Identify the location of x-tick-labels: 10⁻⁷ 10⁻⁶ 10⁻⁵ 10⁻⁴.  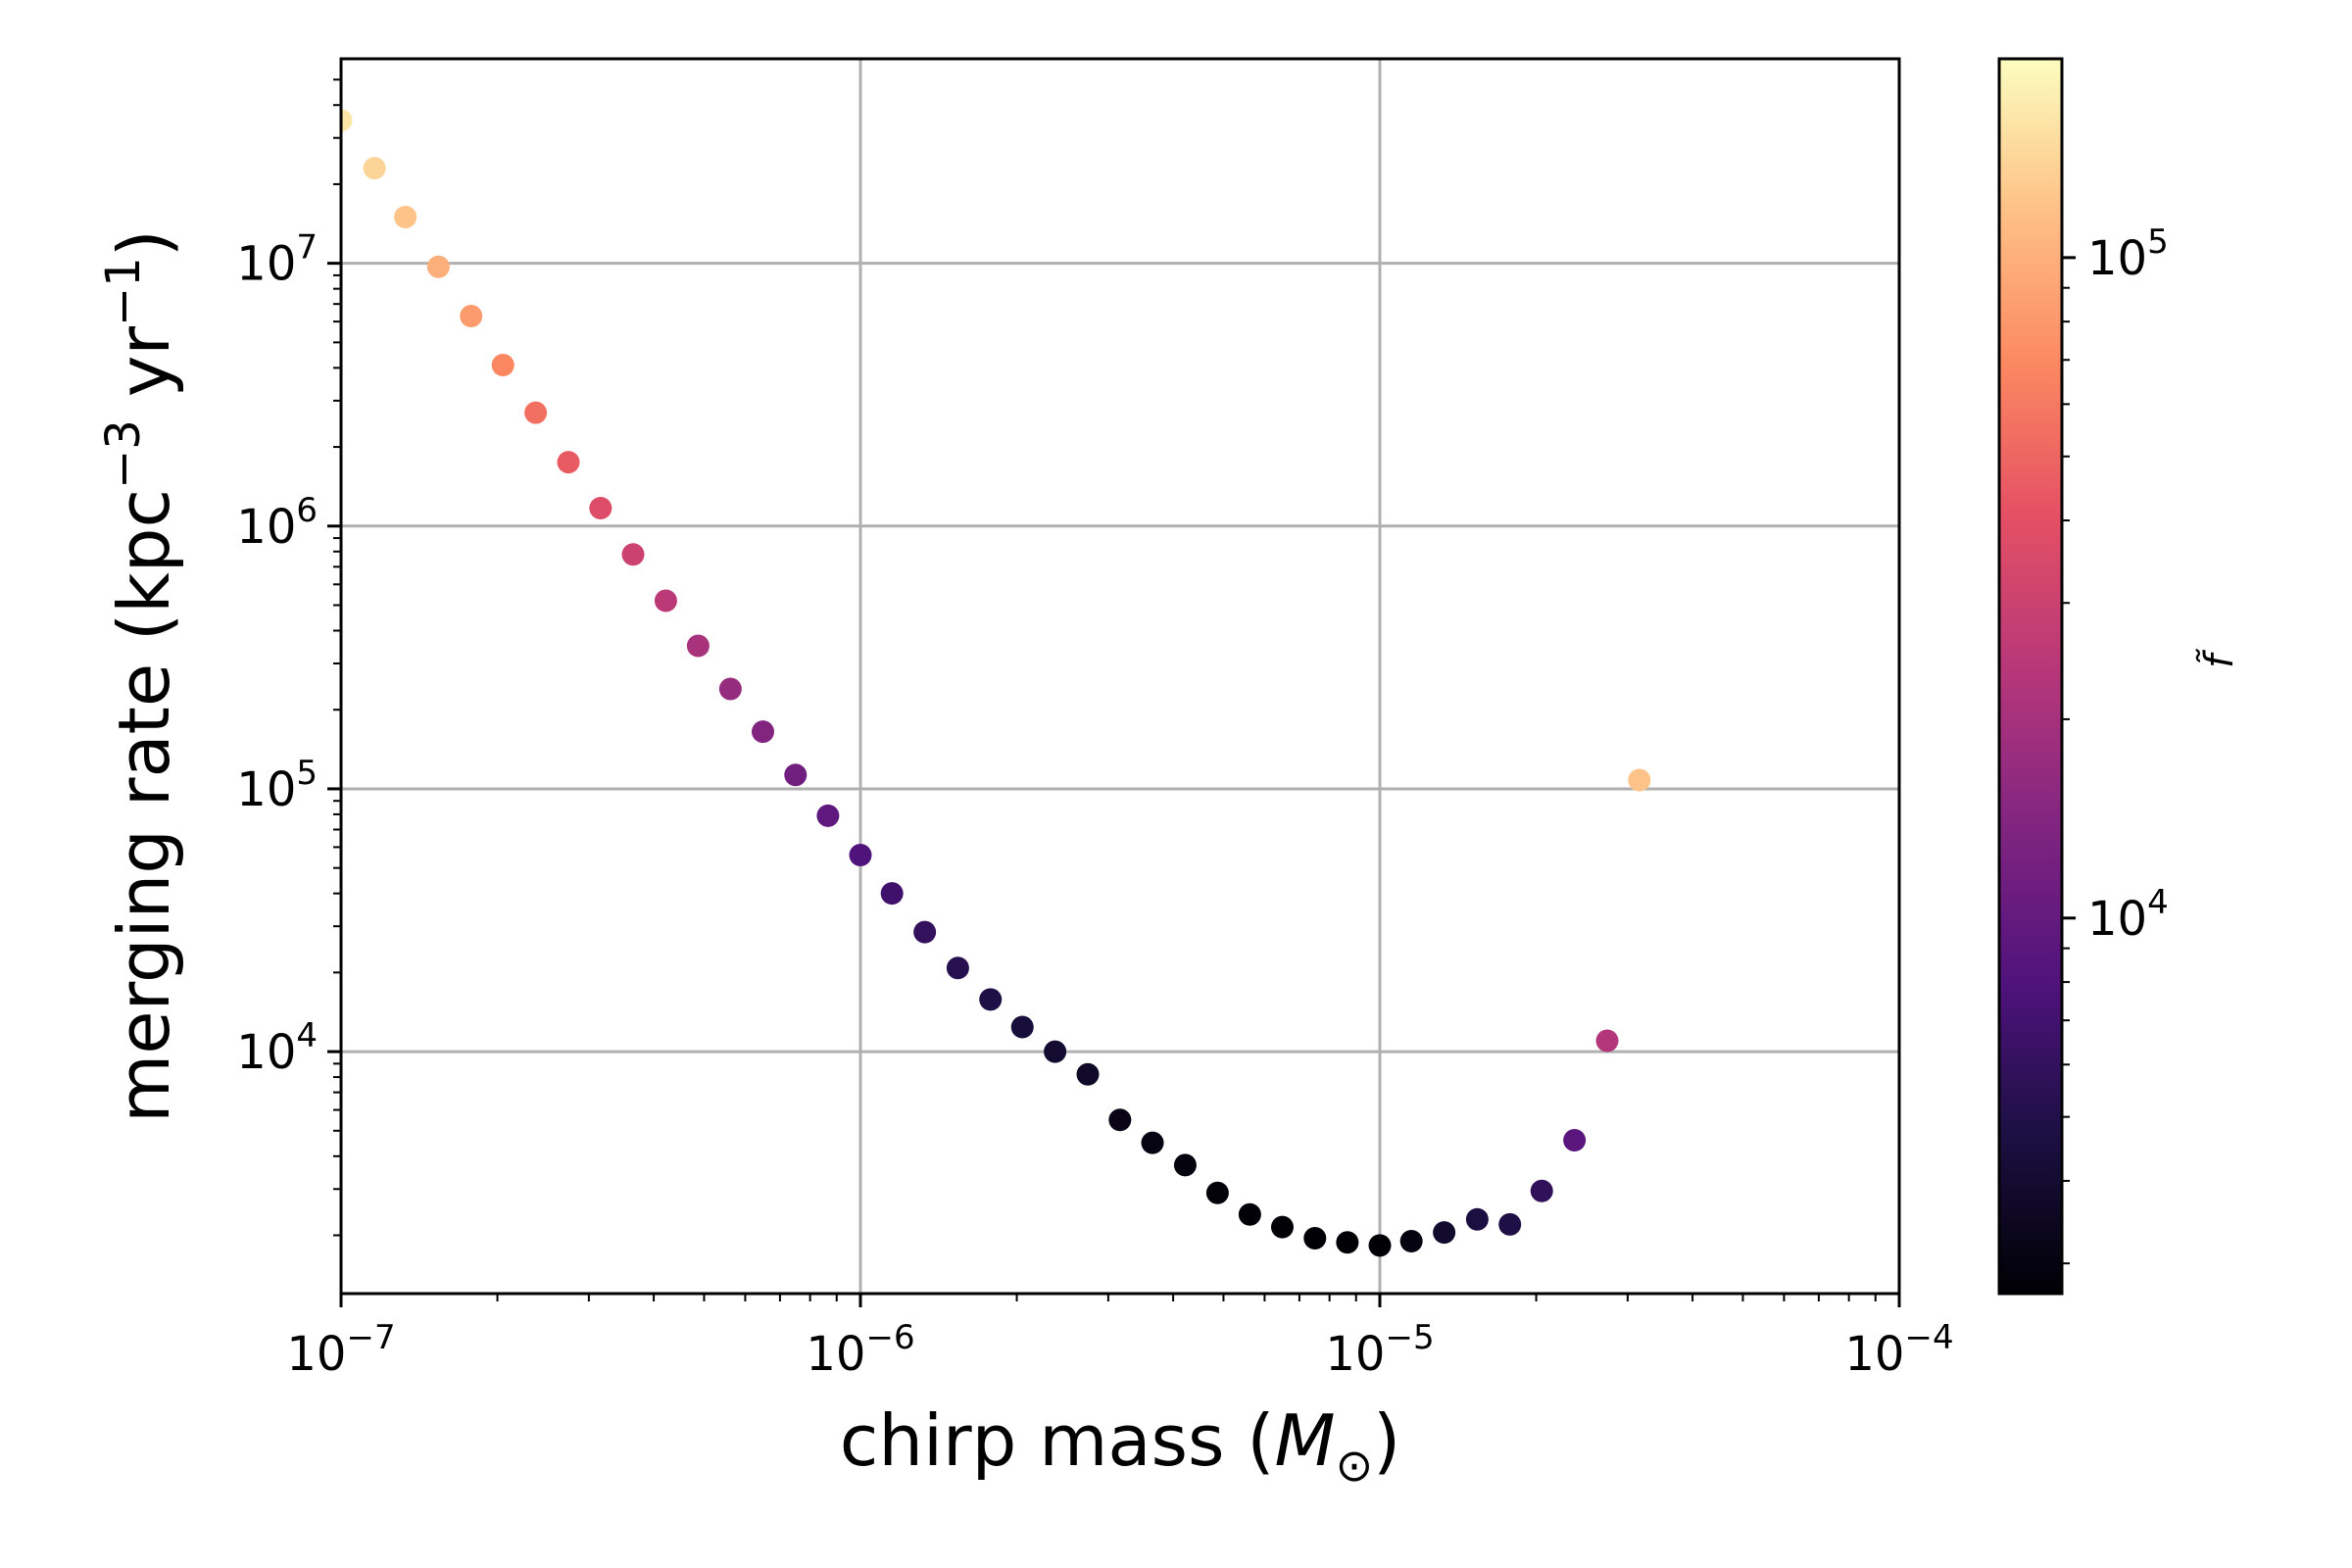
(1119, 1350).